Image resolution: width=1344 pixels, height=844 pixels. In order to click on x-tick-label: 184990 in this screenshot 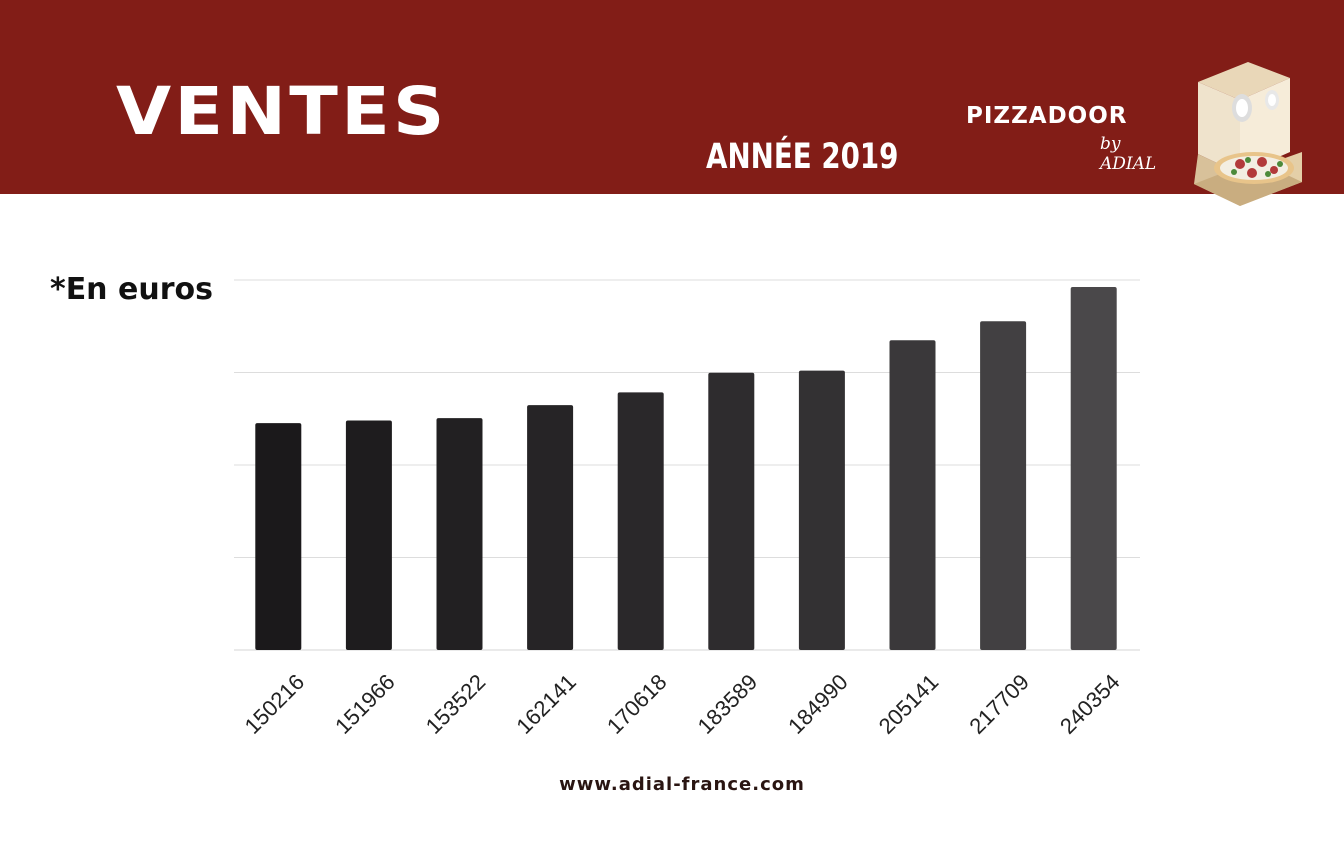, I will do `click(818, 704)`.